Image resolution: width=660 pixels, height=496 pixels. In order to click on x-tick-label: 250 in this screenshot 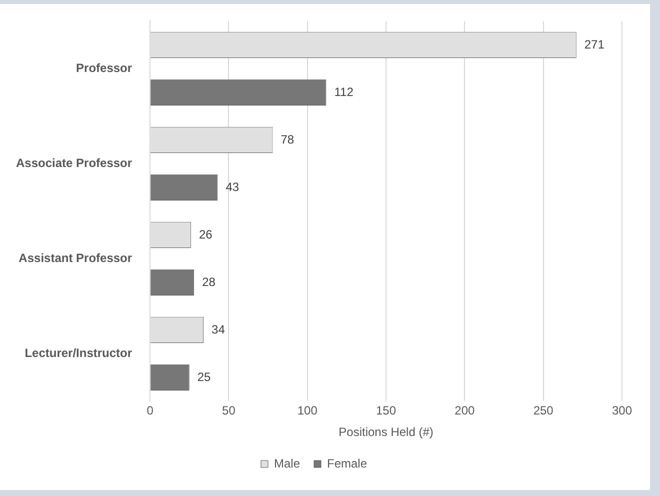, I will do `click(543, 411)`.